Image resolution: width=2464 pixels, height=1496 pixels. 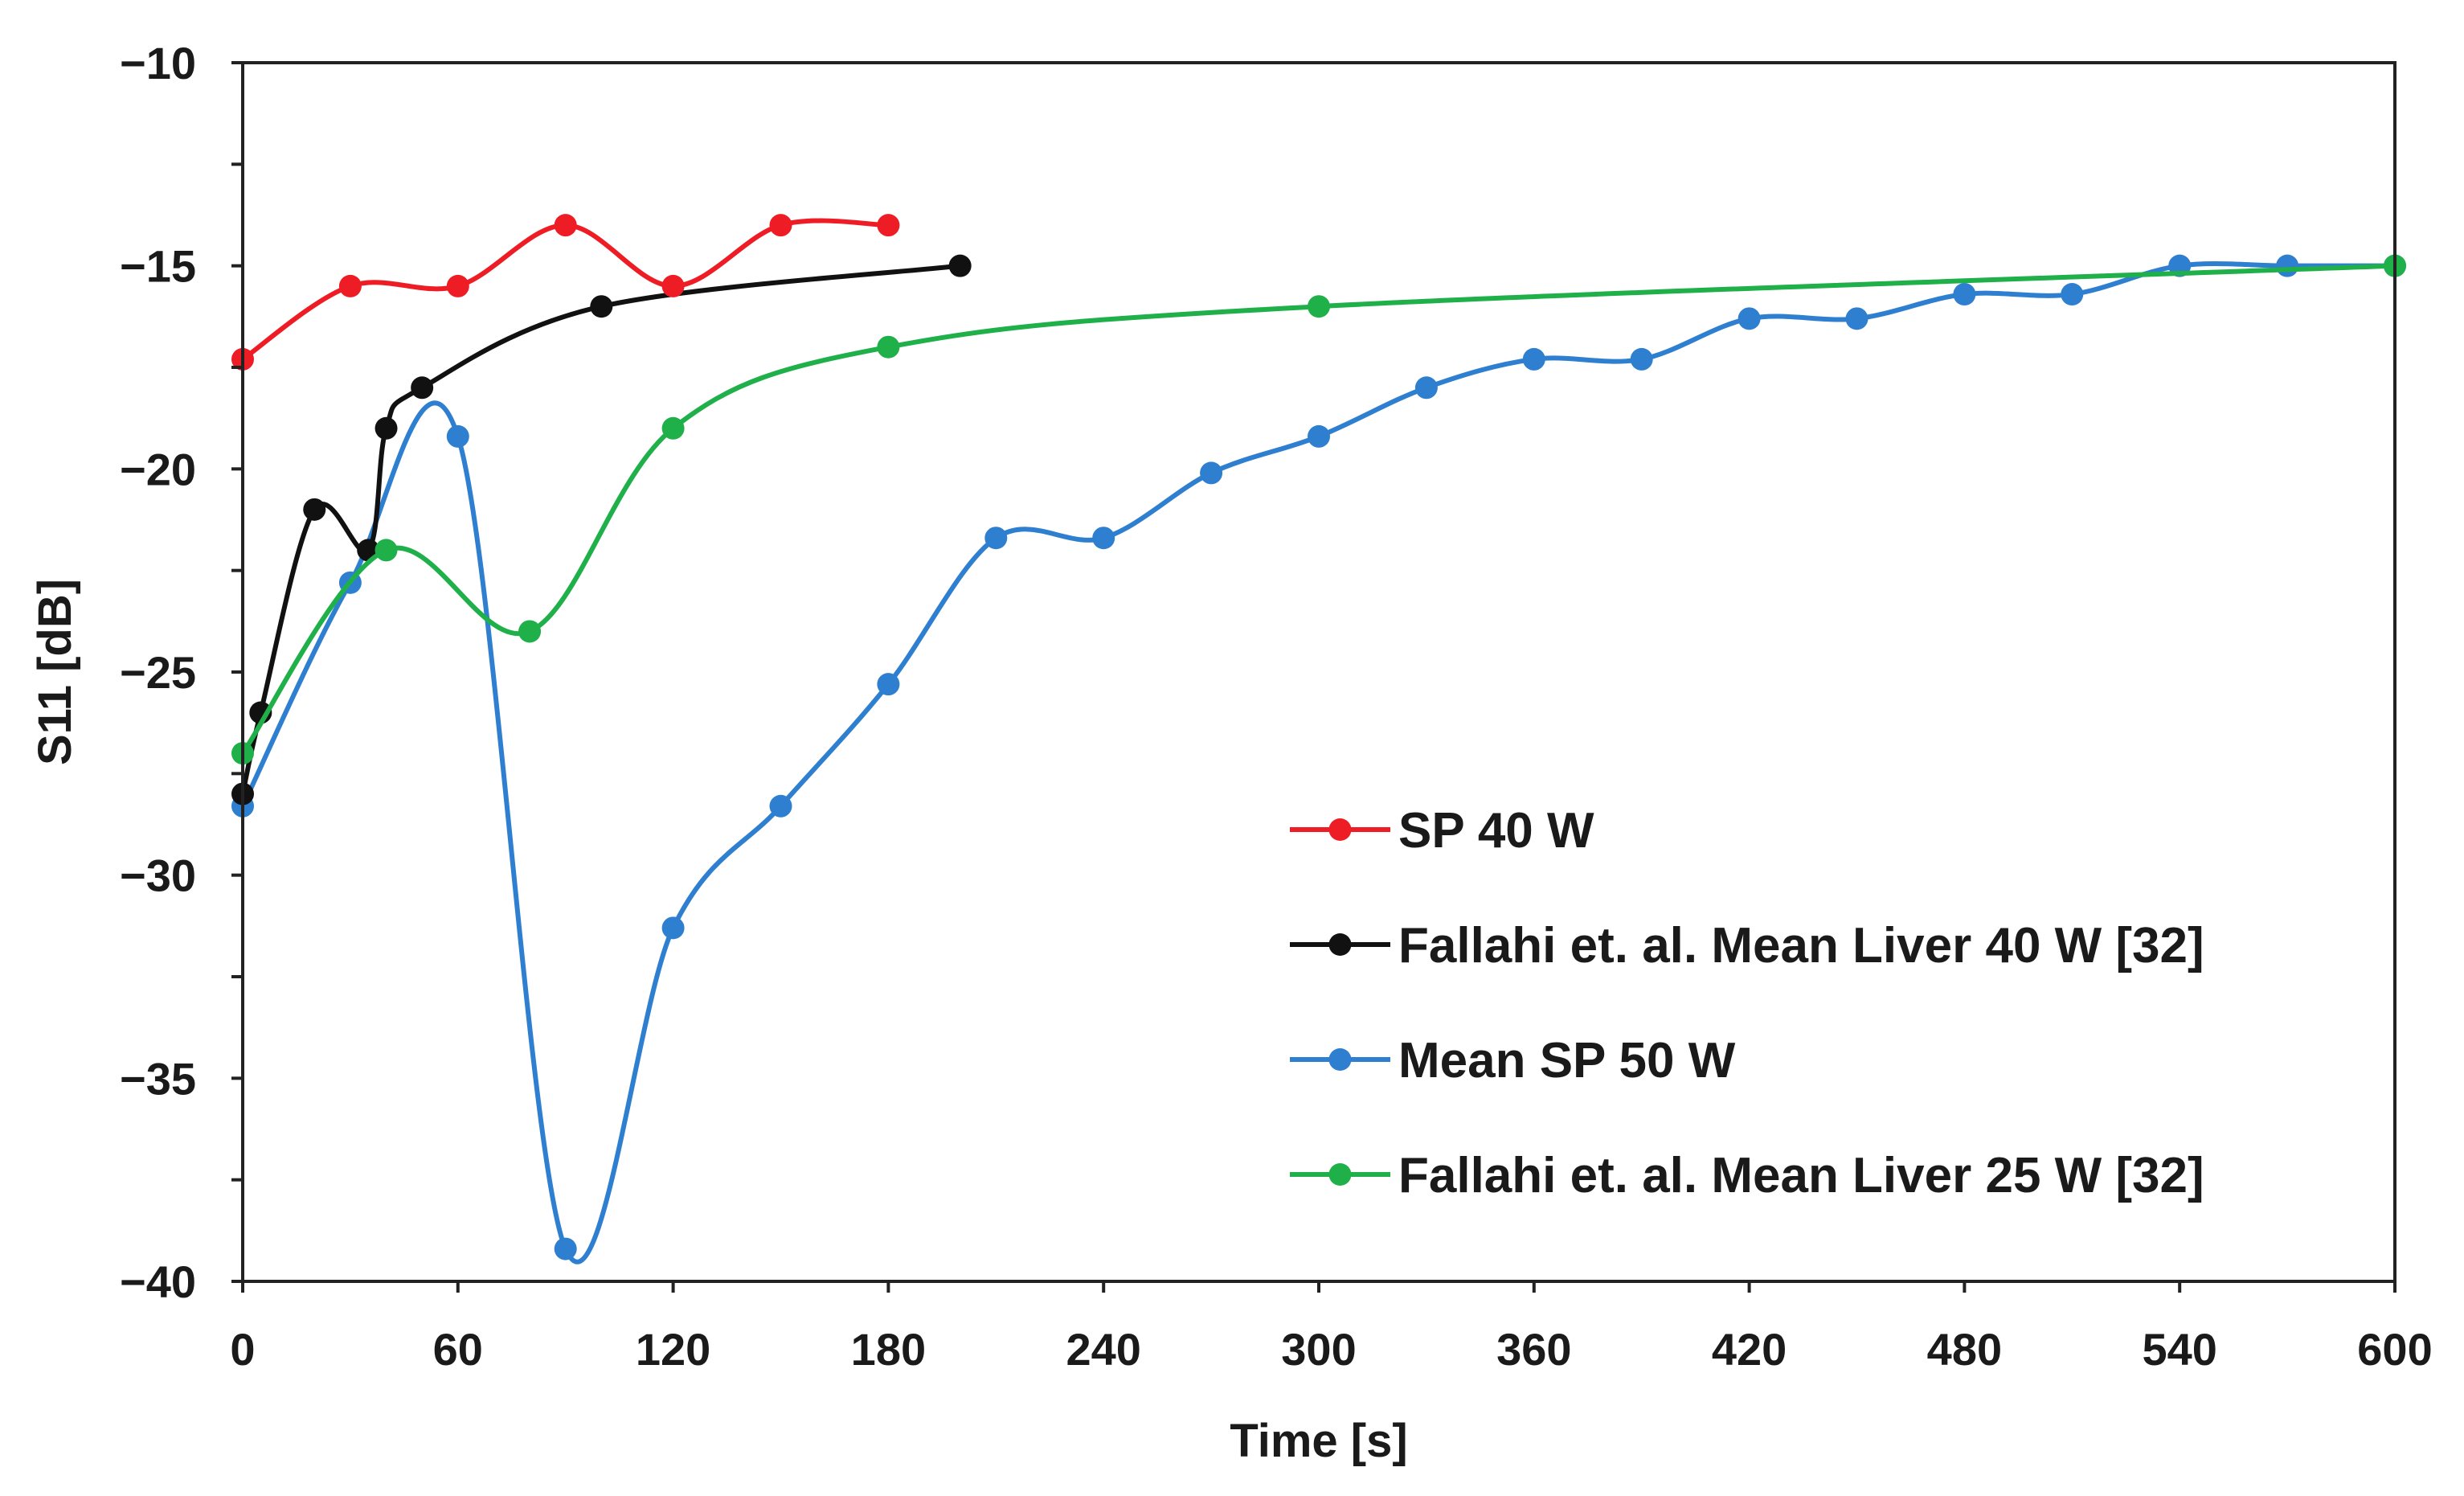 What do you see at coordinates (1749, 1349) in the screenshot?
I see `x-tick-label: 420` at bounding box center [1749, 1349].